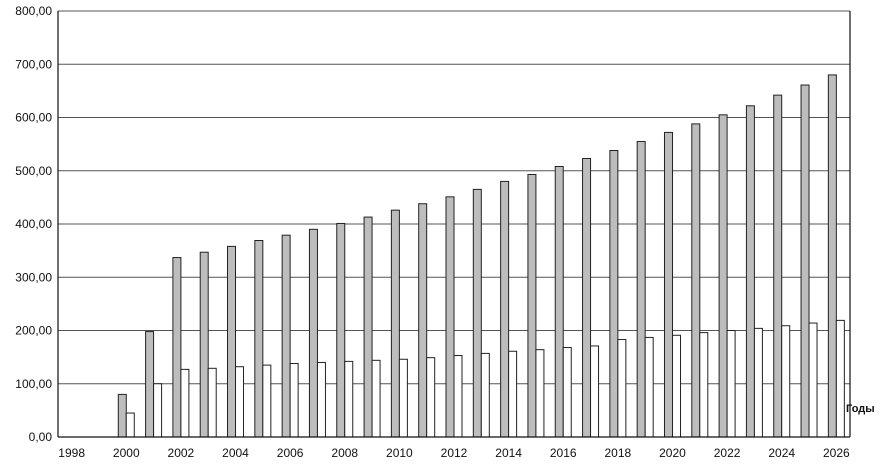  I want to click on bar-series-1-2007, so click(313, 333).